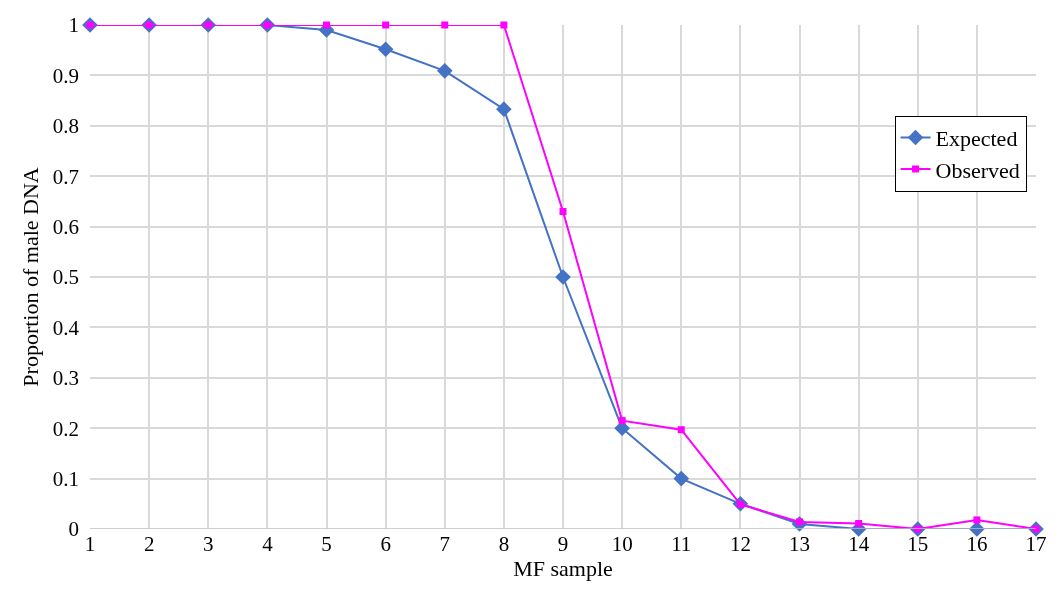 This screenshot has width=1059, height=599. I want to click on y-axis-title: Proportion of male DNA, so click(30, 277).